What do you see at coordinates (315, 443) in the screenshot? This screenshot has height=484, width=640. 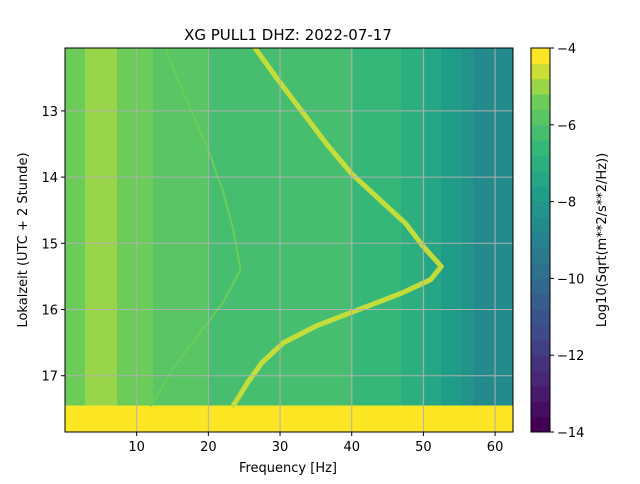 I see `x-axis: 10 20 30 40 50 60` at bounding box center [315, 443].